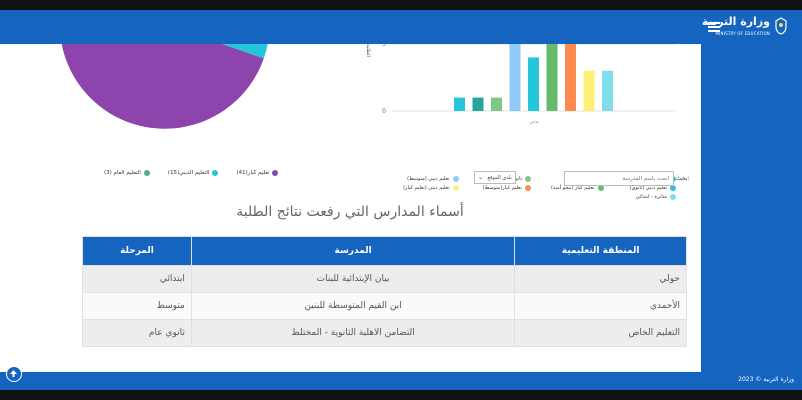 The image size is (802, 400). I want to click on pie-legend-item: تعليم كبار(41), so click(257, 173).